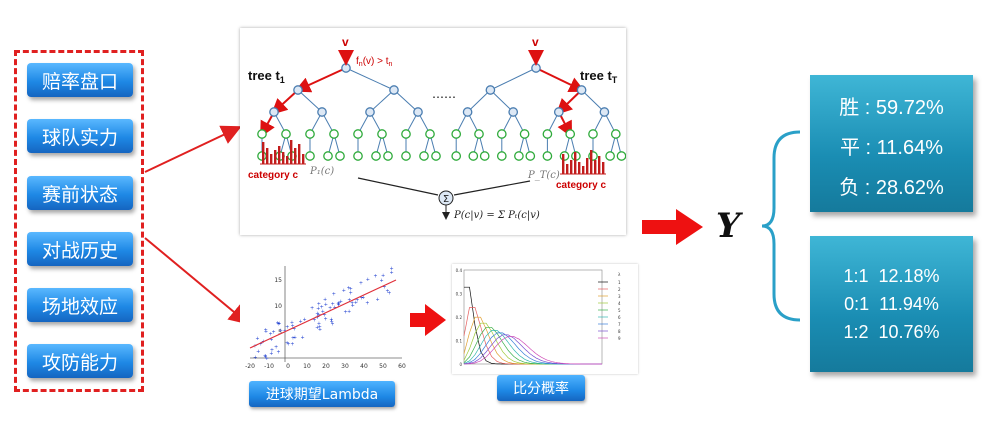  I want to click on split-rule: fn(v) > tn, so click(374, 62).